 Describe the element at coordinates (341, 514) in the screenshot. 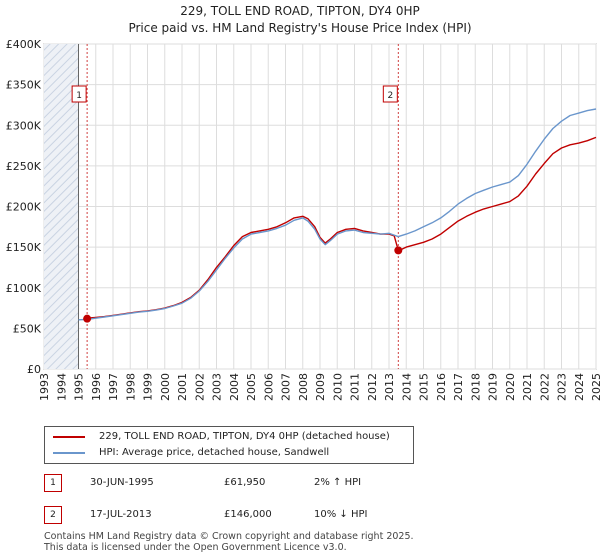

I see `transaction-hpi: 10% ↓ HPI` at that location.